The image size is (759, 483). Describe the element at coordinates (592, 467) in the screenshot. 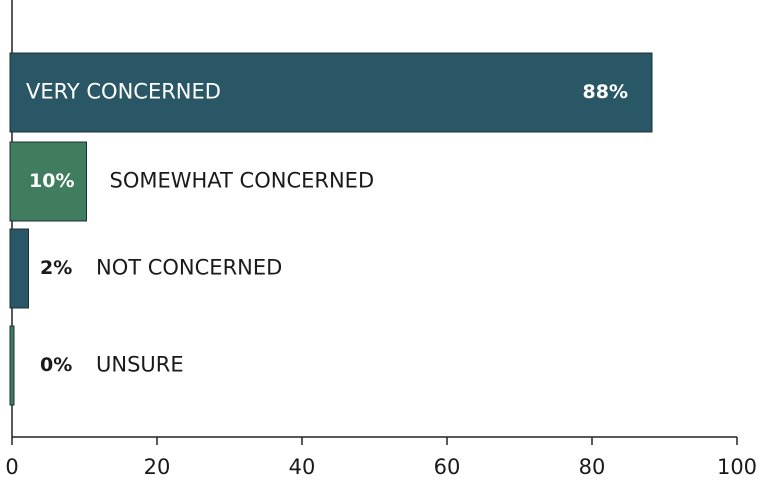

I see `x-tick-label: 80` at that location.